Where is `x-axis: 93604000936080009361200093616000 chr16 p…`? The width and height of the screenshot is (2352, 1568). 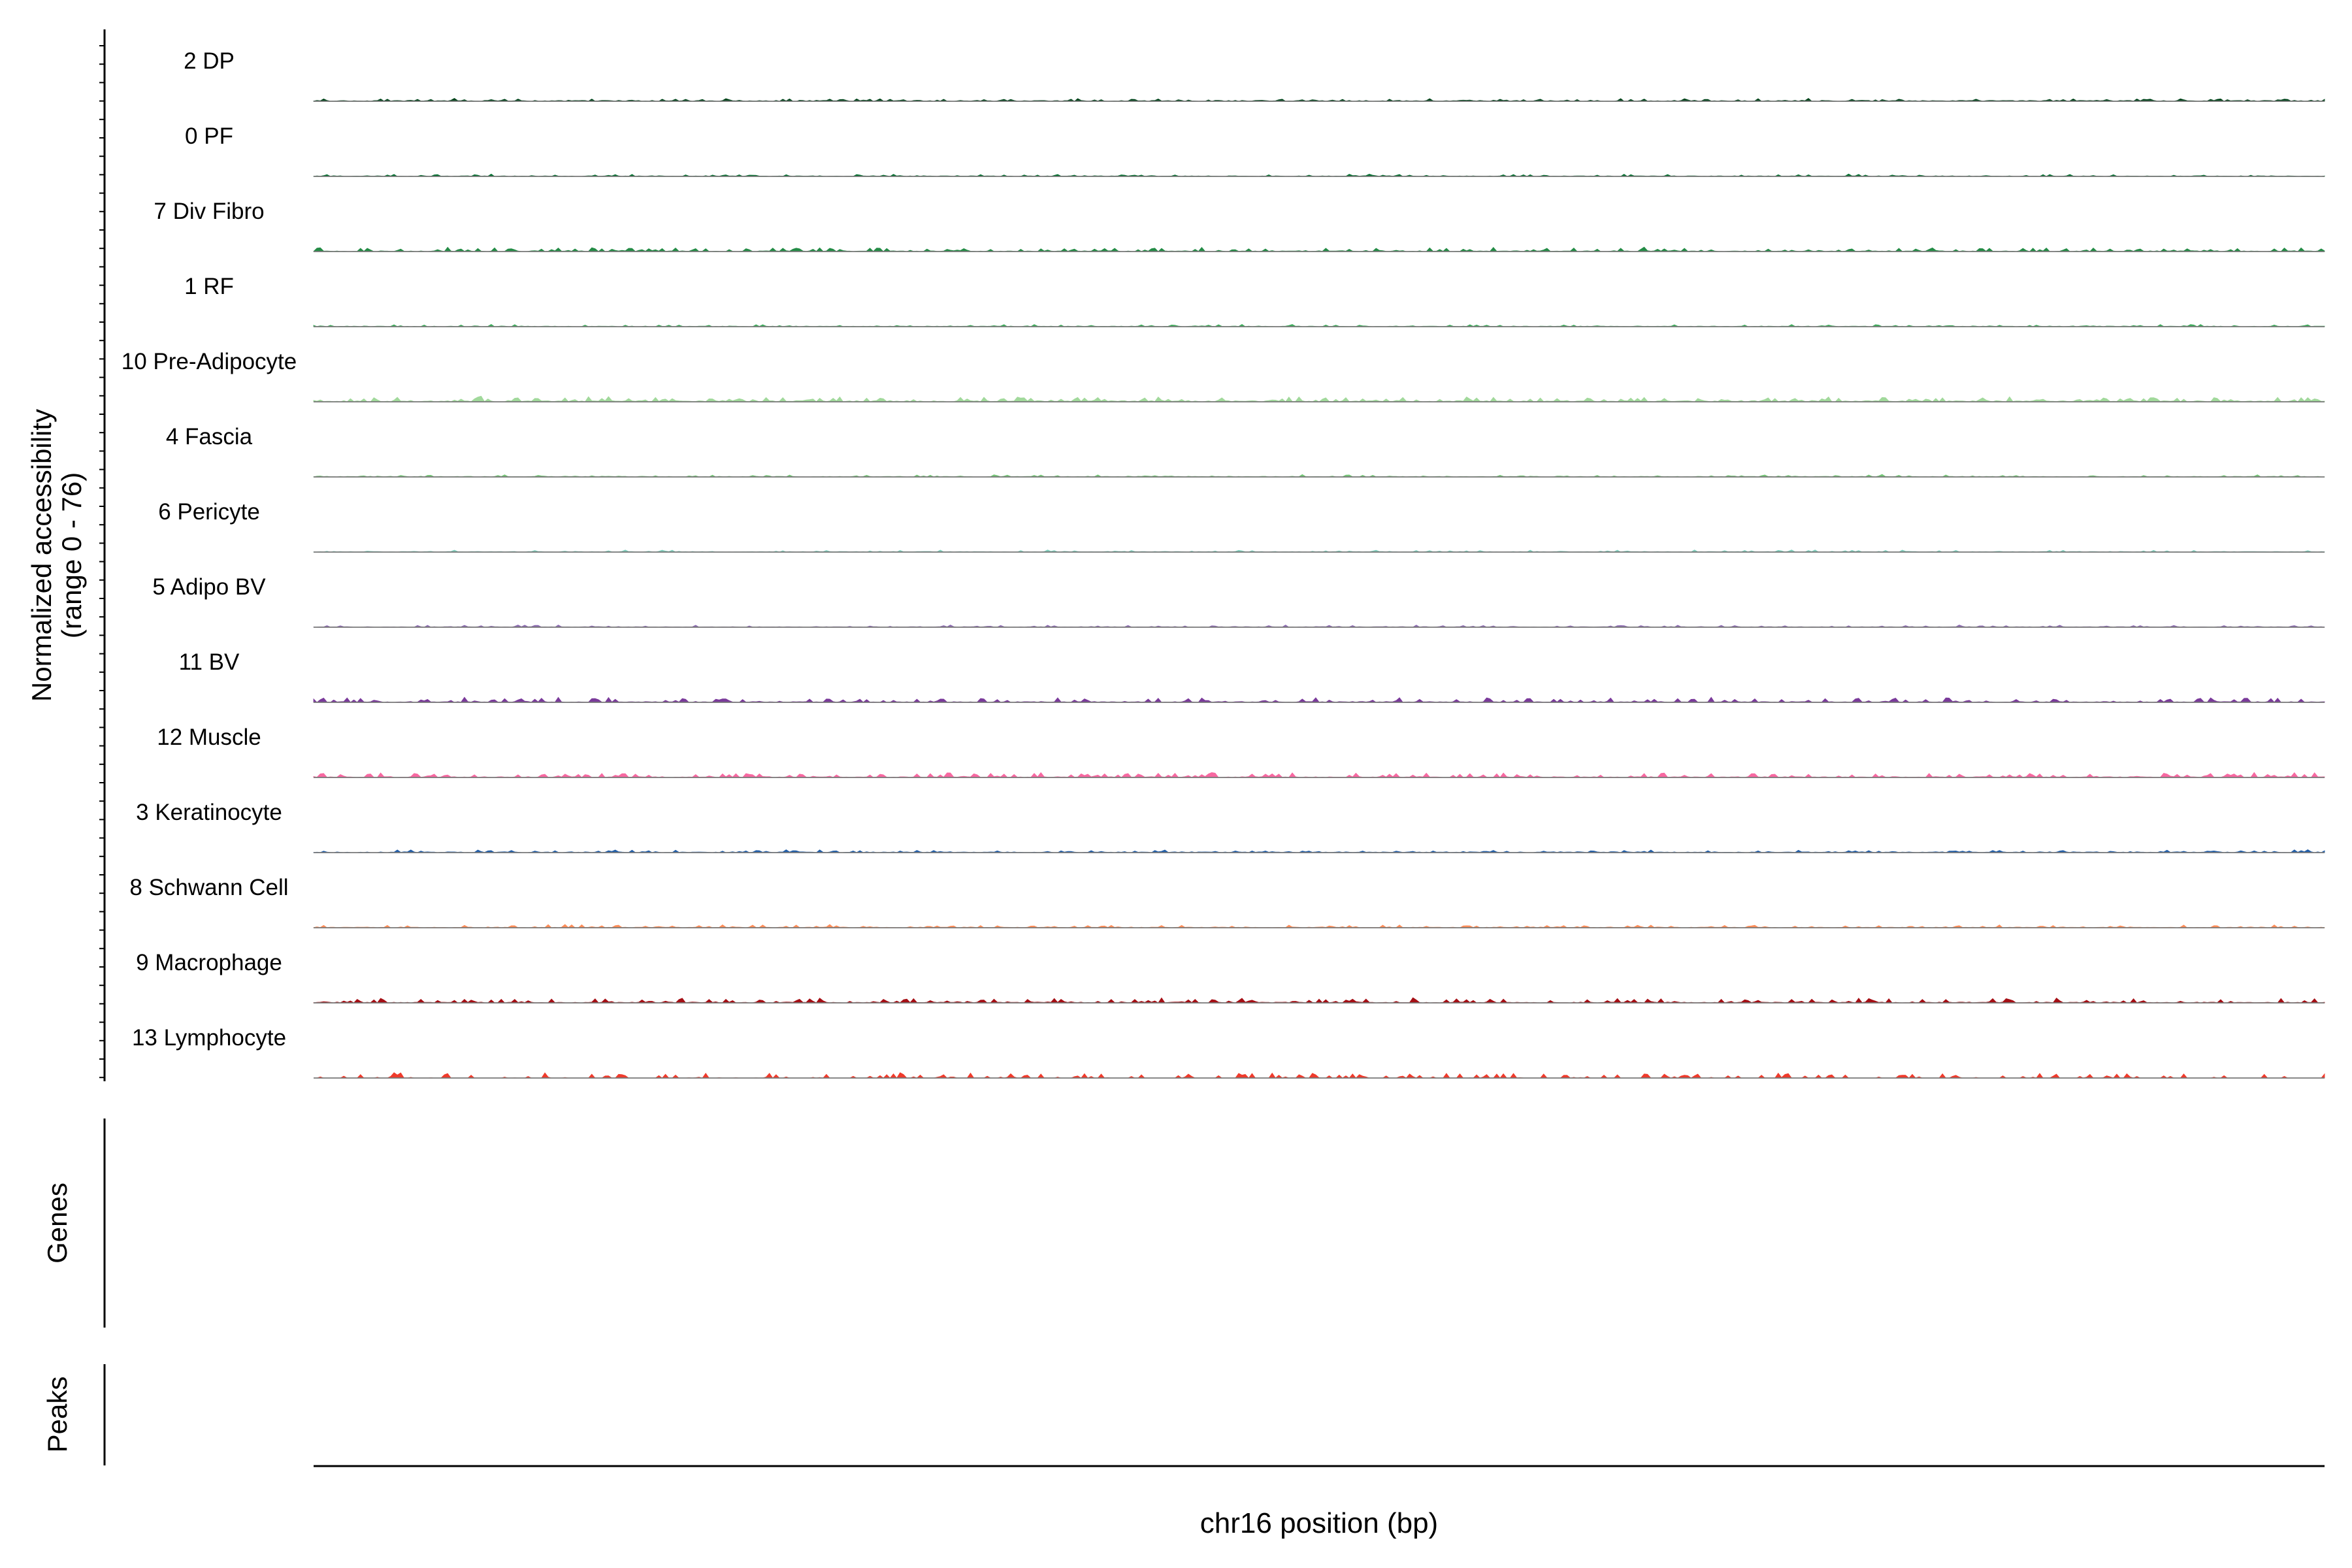 x-axis: 93604000936080009361200093616000 chr16 p… is located at coordinates (1319, 1502).